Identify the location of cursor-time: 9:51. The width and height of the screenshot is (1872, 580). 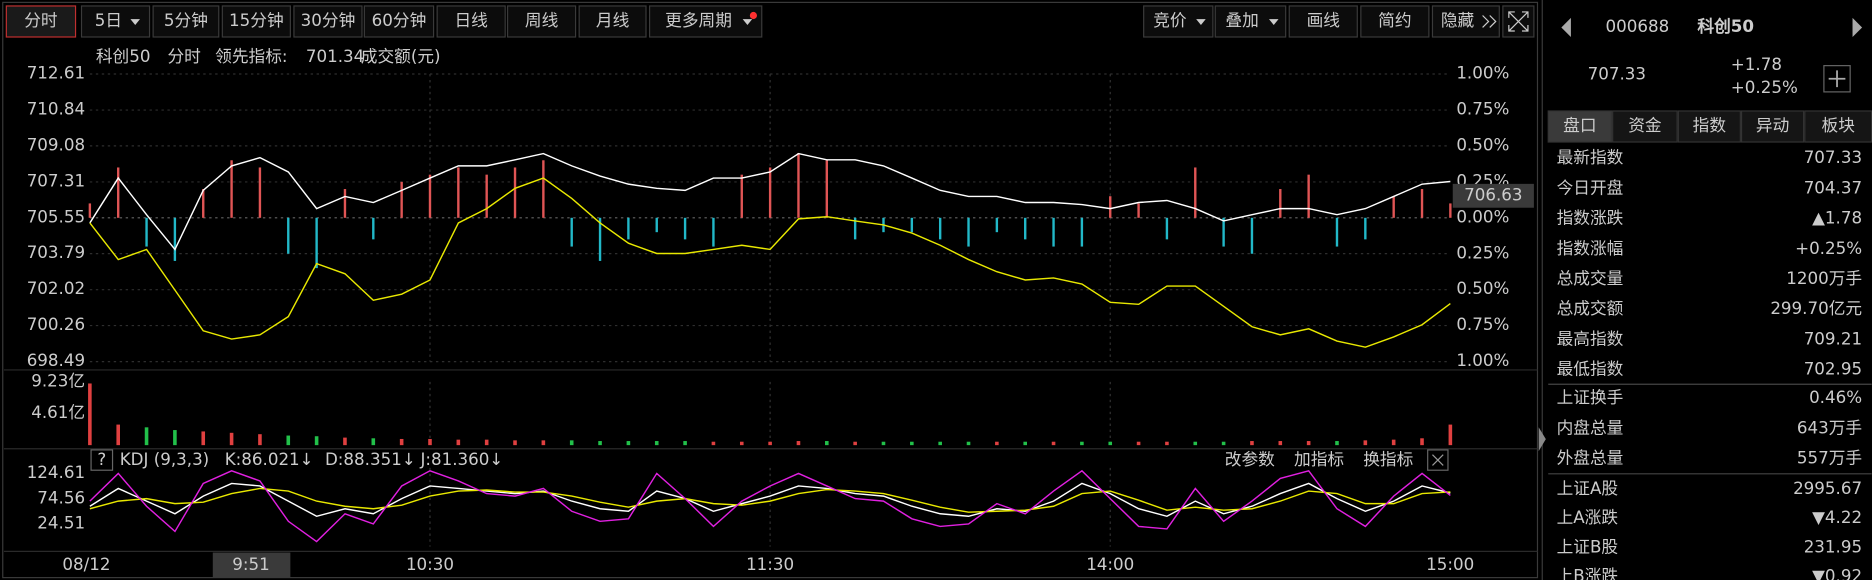
(250, 564).